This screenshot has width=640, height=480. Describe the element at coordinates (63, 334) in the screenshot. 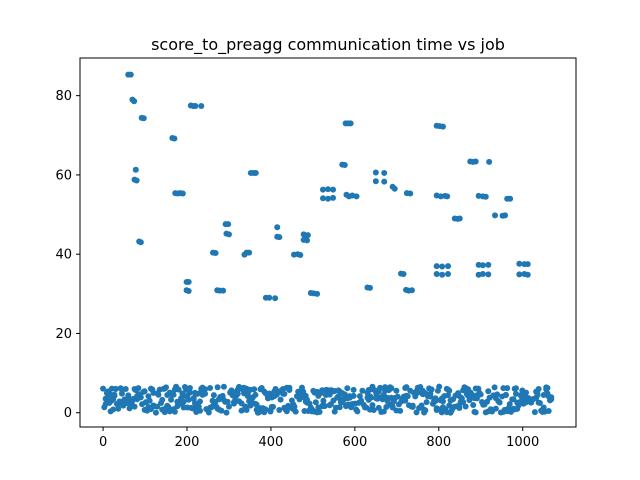

I see `y-tick-label: 20` at that location.